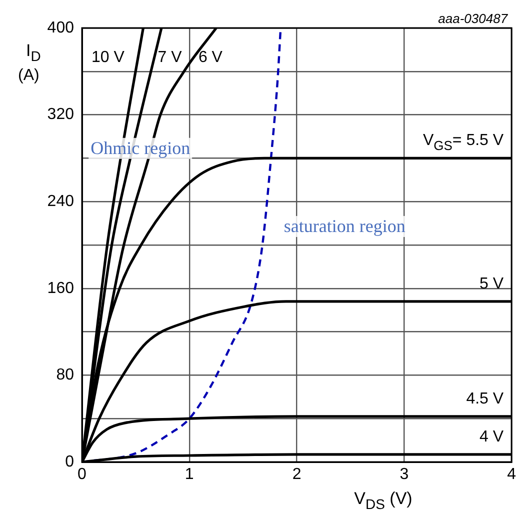 This screenshot has height=518, width=527. What do you see at coordinates (210, 57) in the screenshot?
I see `series-label: 6 V` at bounding box center [210, 57].